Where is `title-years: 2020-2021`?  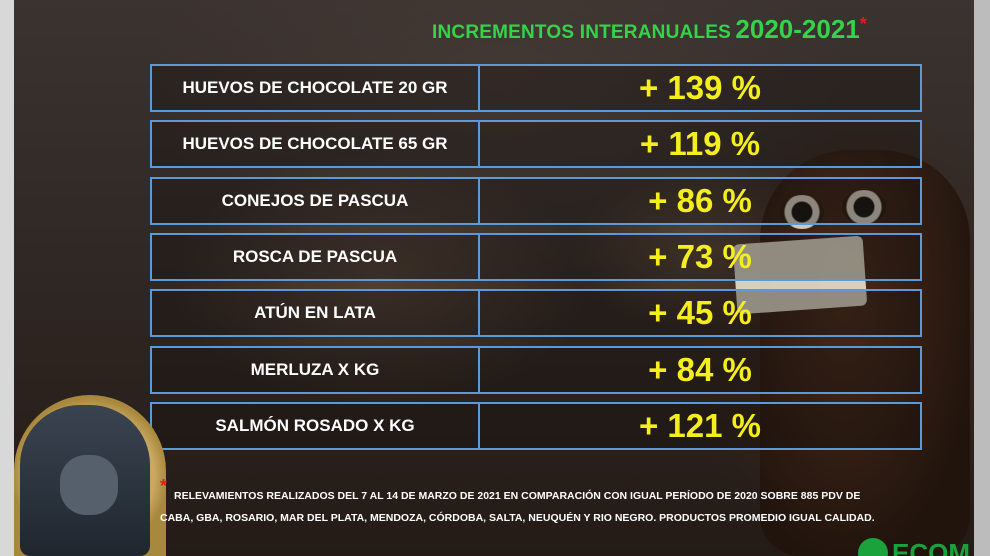
title-years: 2020-2021 is located at coordinates (797, 29).